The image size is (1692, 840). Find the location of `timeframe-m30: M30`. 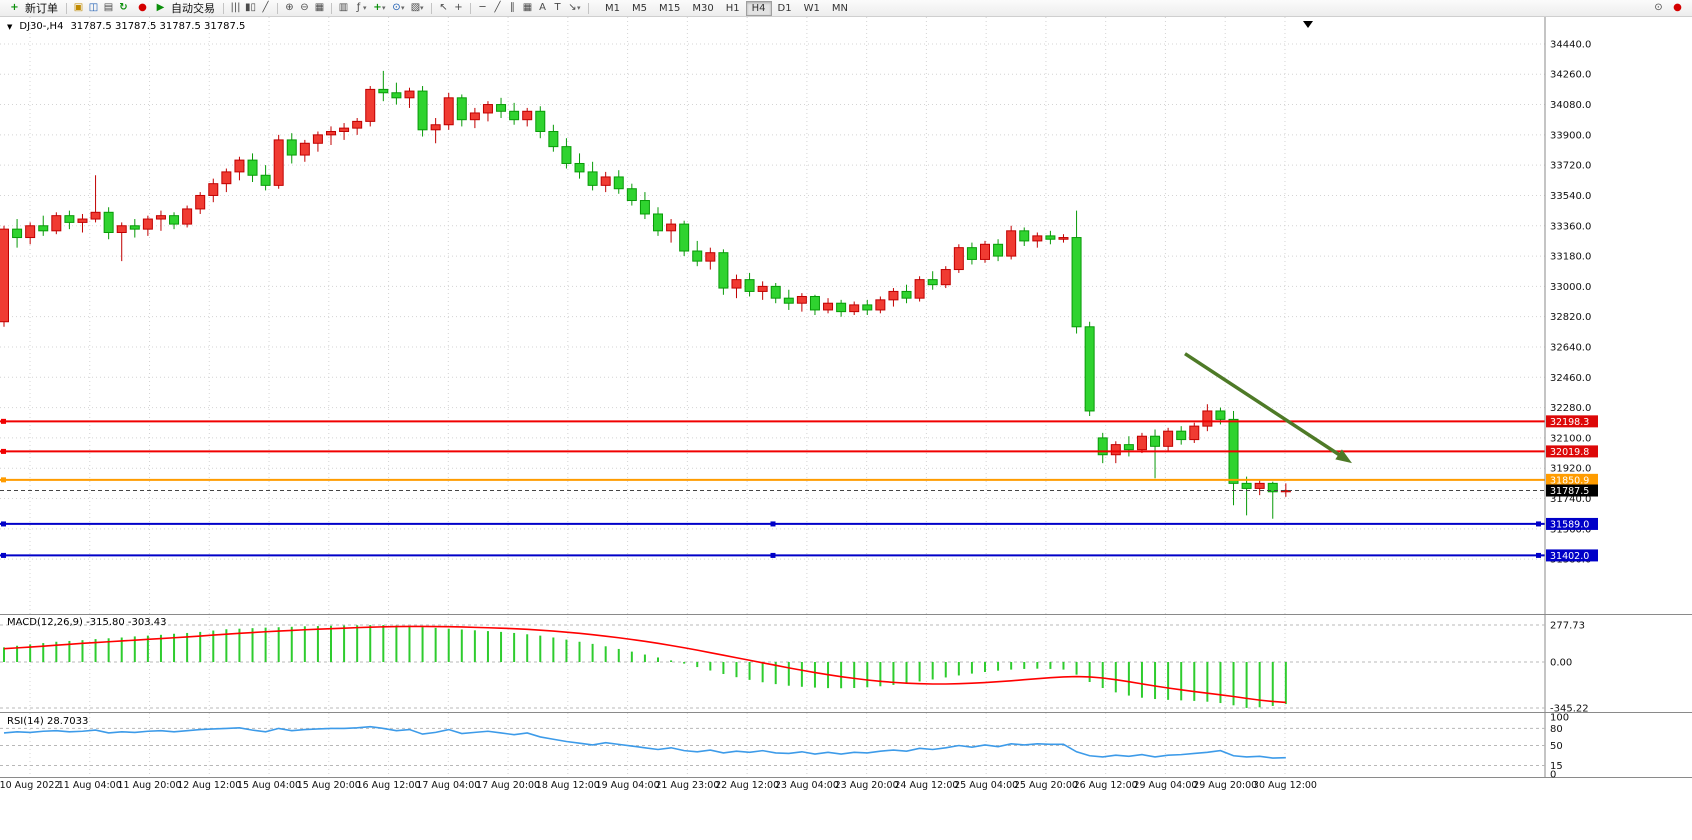

timeframe-m30: M30 is located at coordinates (703, 8).